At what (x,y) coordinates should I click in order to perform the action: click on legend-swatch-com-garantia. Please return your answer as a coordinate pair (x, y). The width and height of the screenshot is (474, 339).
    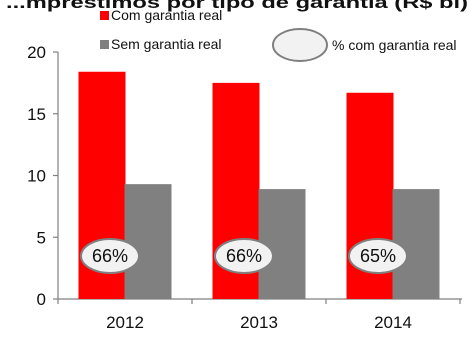
    Looking at the image, I should click on (104, 15).